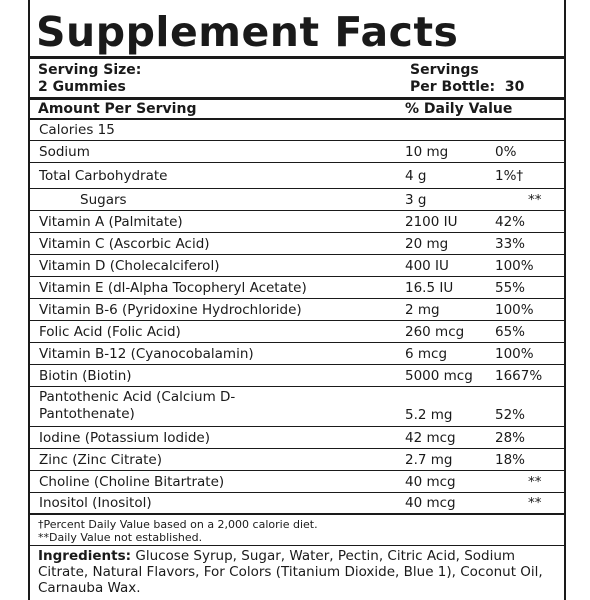  What do you see at coordinates (129, 266) in the screenshot?
I see `nutrient-name: Vitamin D (Cholecalciferol)` at bounding box center [129, 266].